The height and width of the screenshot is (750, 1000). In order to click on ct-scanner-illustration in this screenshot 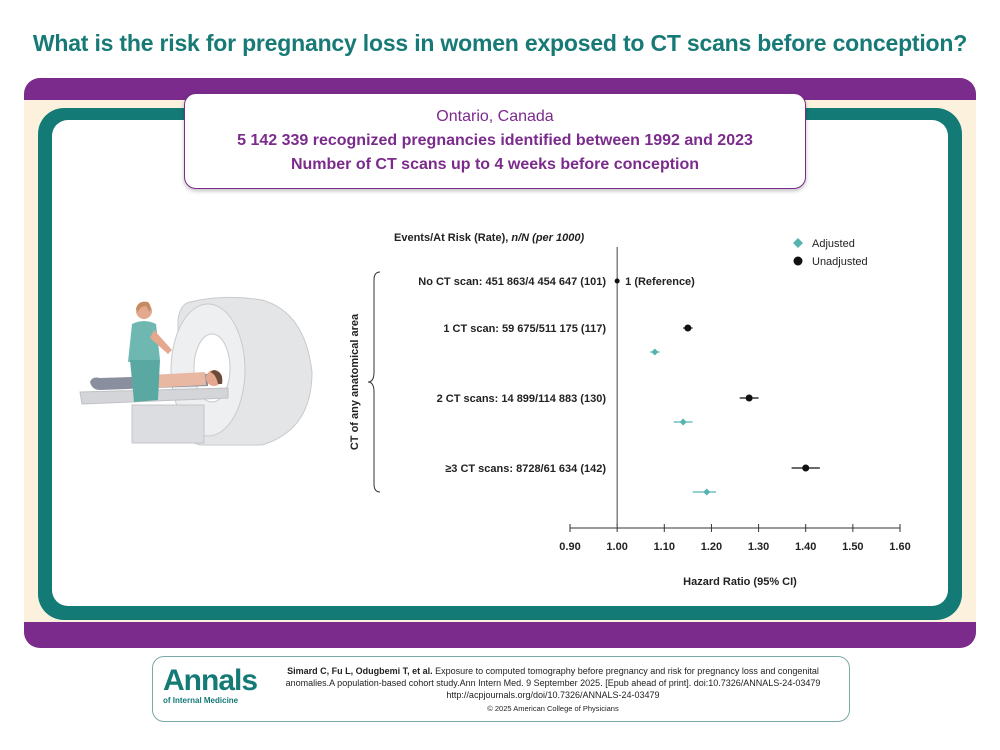, I will do `click(196, 371)`.